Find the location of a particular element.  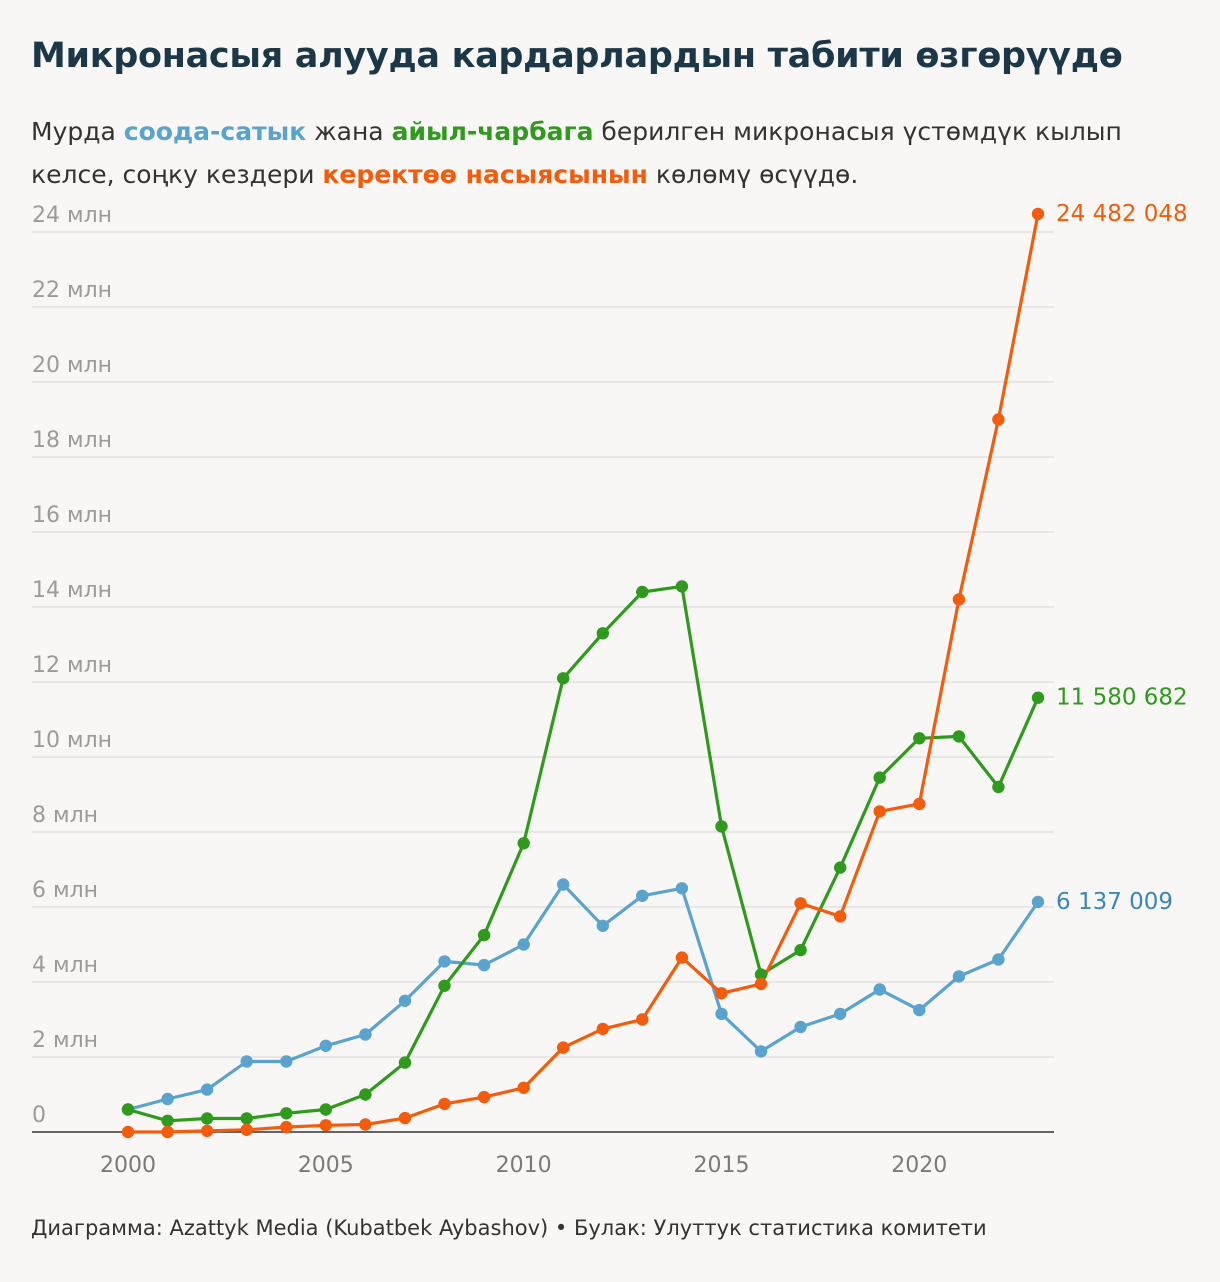

x-axis-ticks: 2000 2005 2010 2015 2020 is located at coordinates (523, 1165).